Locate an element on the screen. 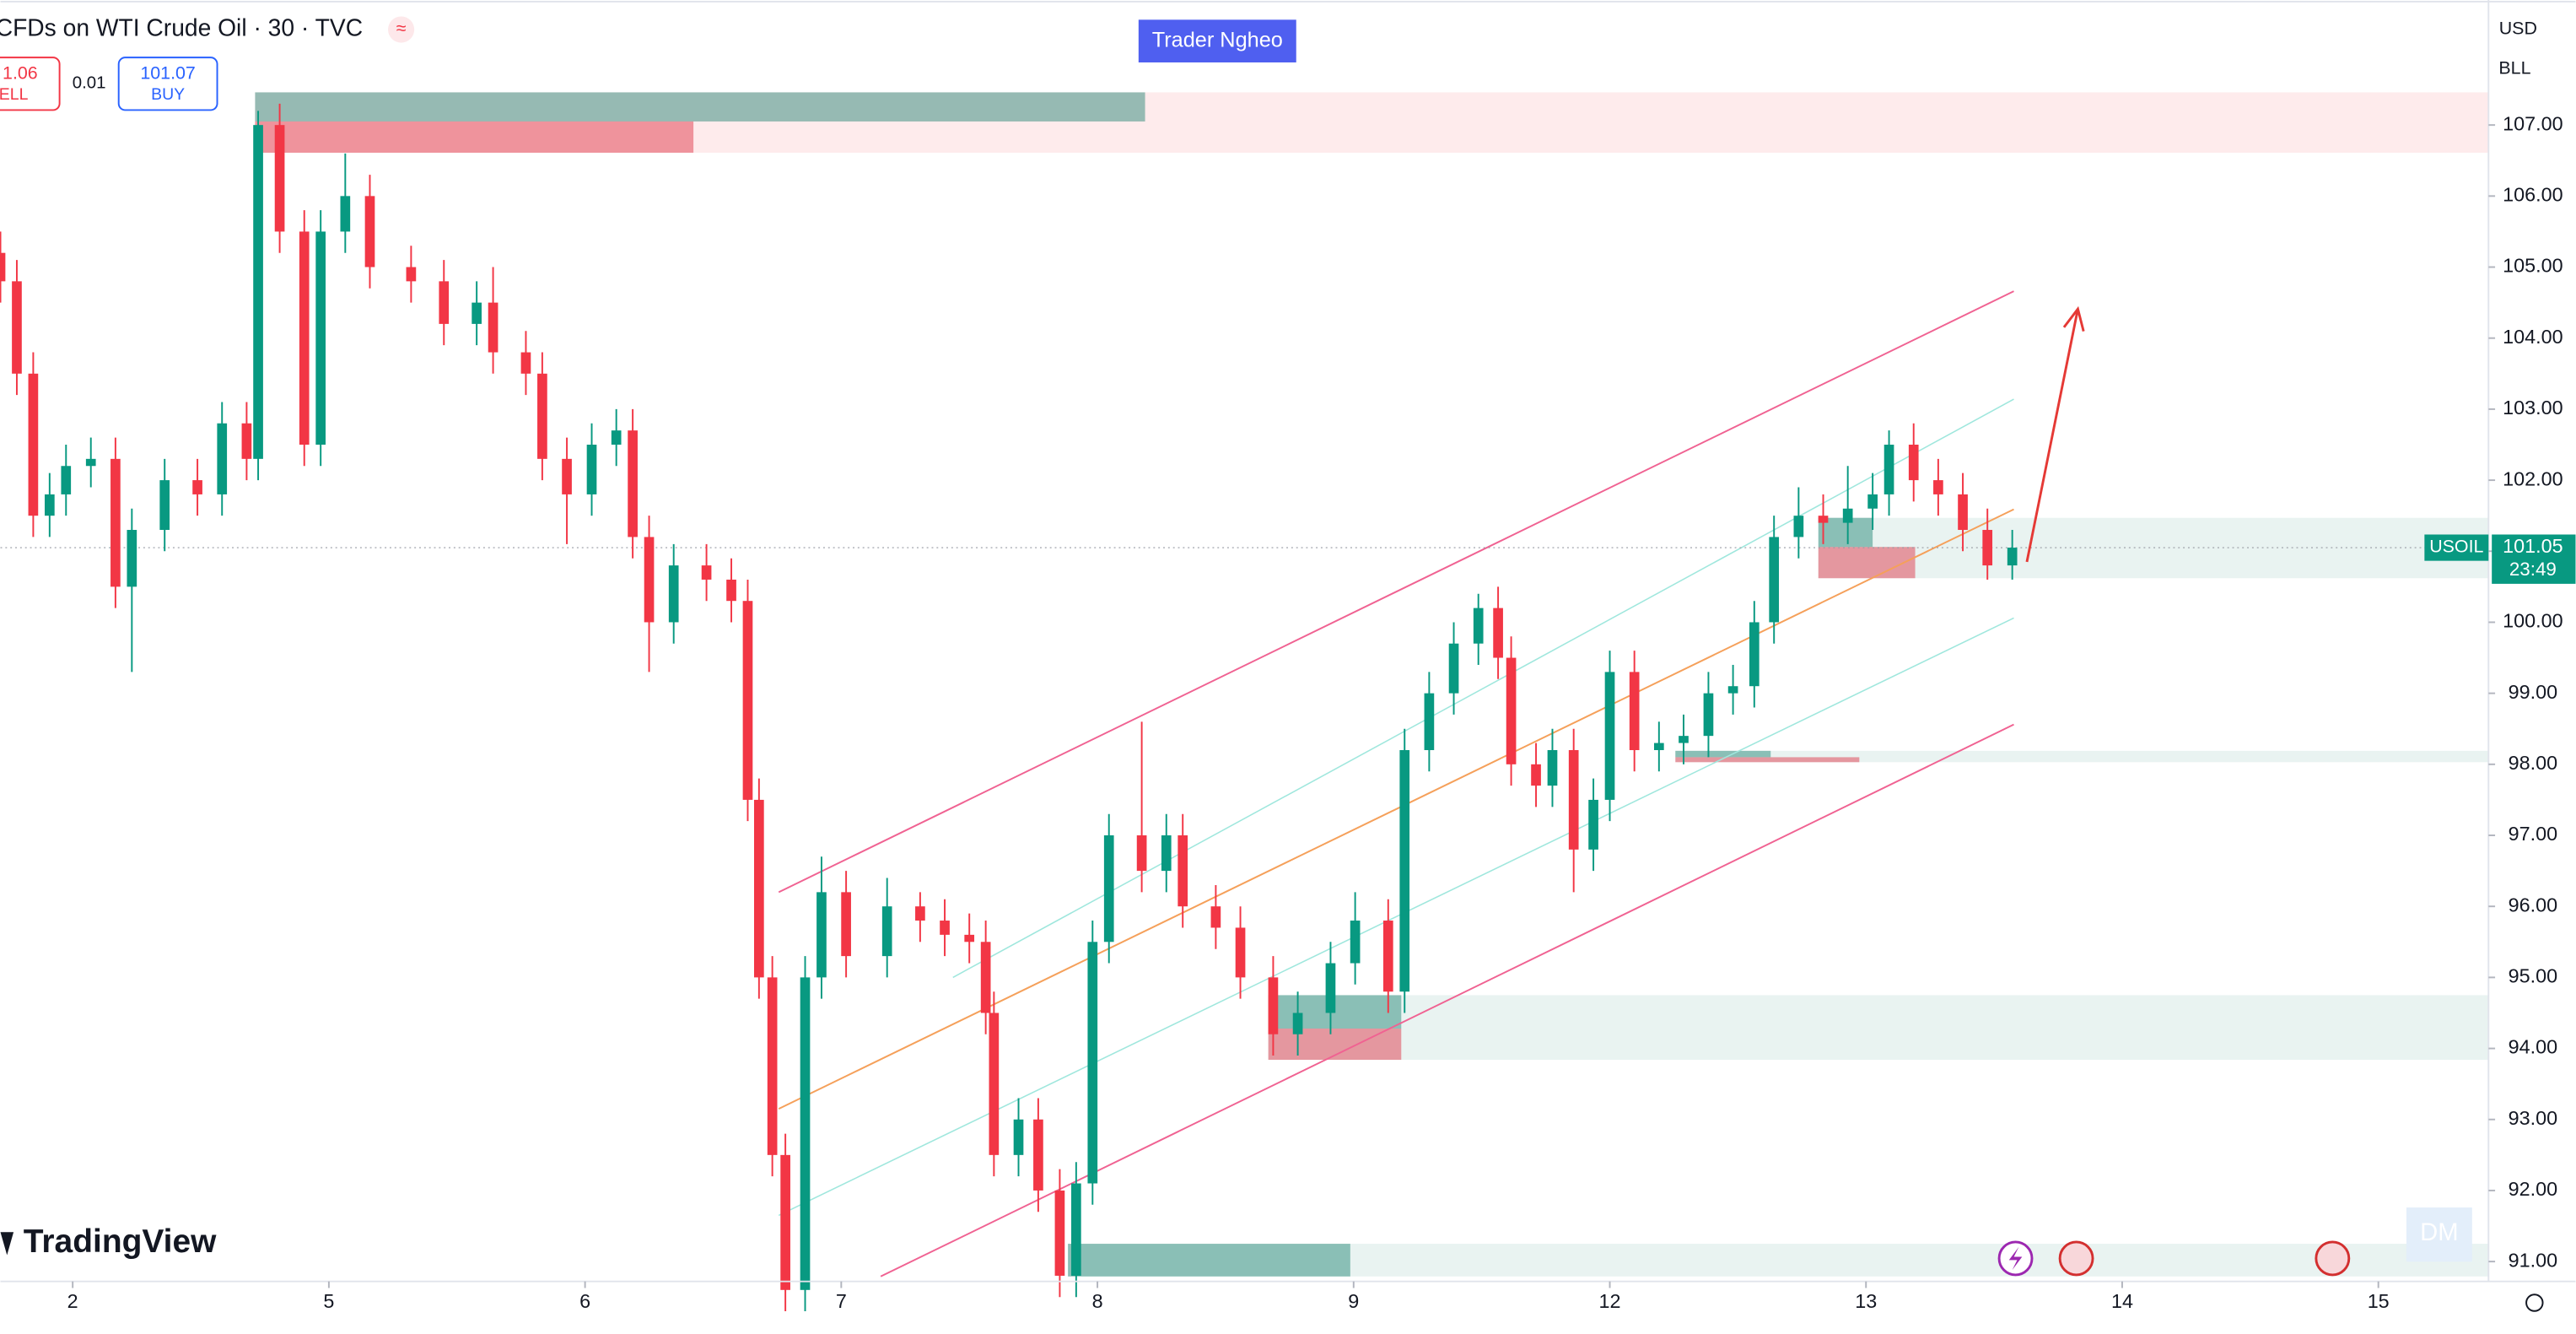 The image size is (2576, 1334). countdown: 23:49 is located at coordinates (2533, 569).